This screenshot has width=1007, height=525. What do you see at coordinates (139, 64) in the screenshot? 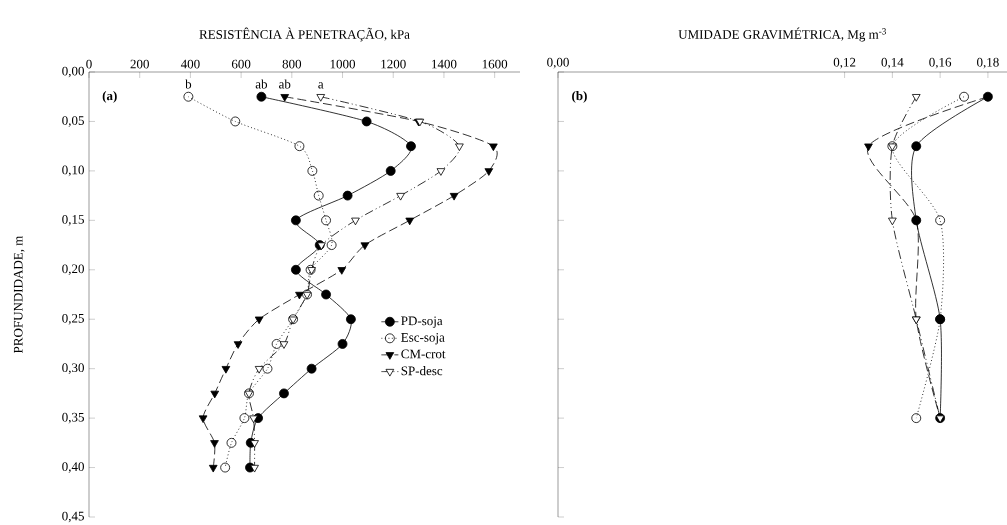
I see `x-tick-label: 200` at bounding box center [139, 64].